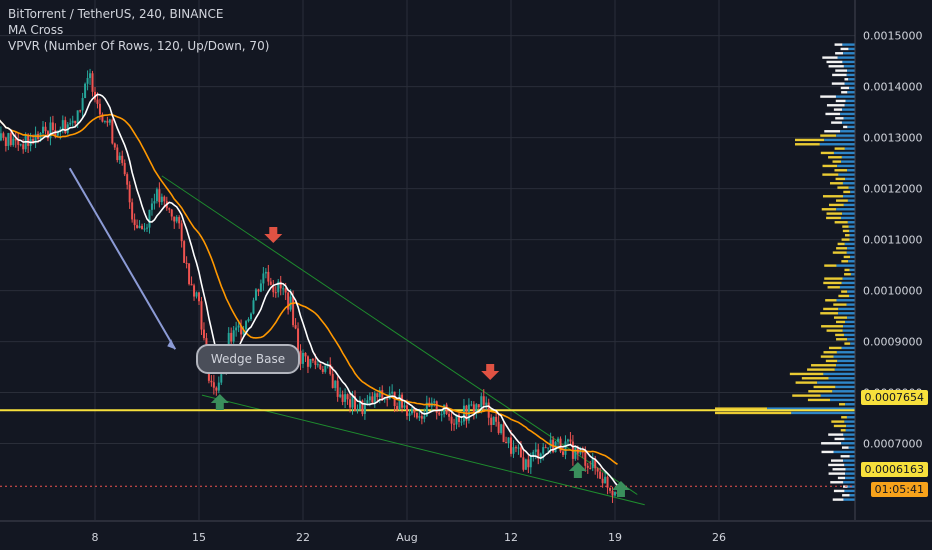  I want to click on wedge-base-note: Wedge Base, so click(248, 359).